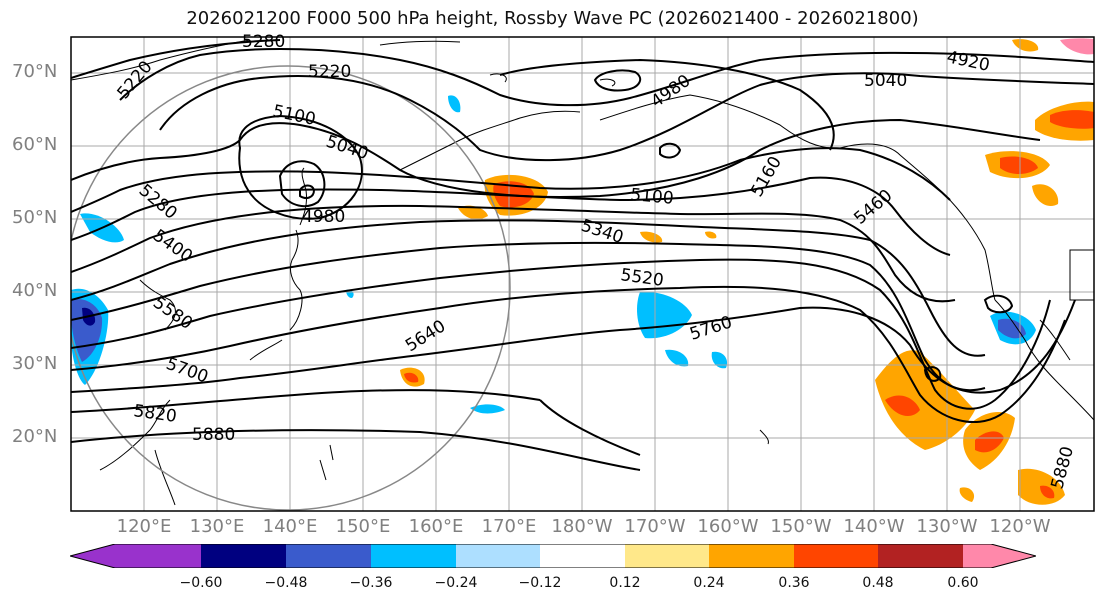 The width and height of the screenshot is (1105, 604). I want to click on lon-label: 140°E, so click(290, 526).